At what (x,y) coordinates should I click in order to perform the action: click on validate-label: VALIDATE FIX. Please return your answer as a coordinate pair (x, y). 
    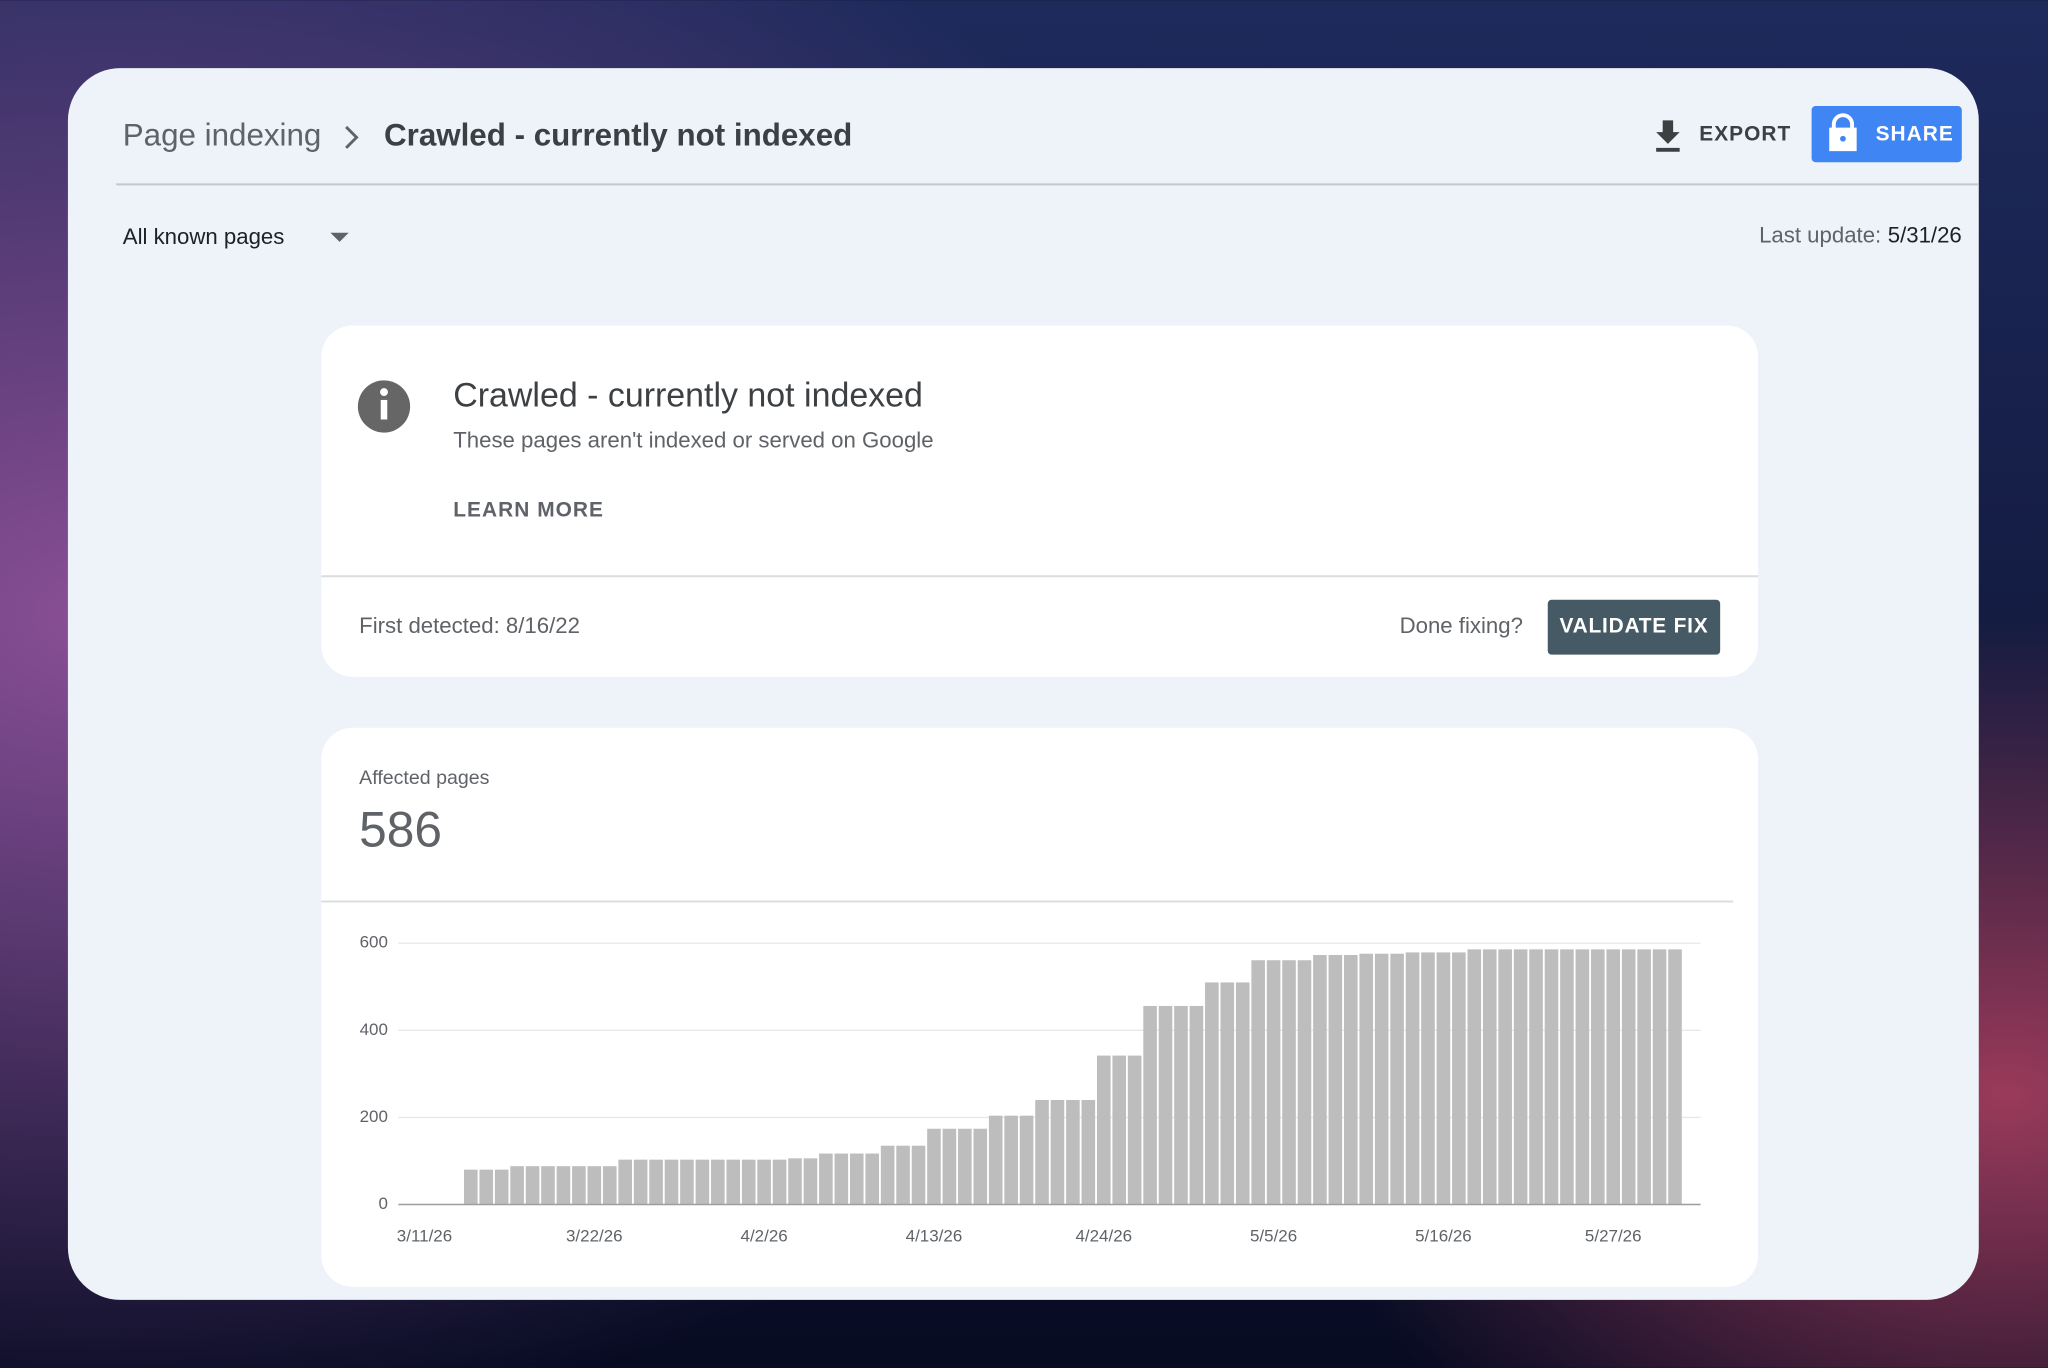
    Looking at the image, I should click on (1633, 626).